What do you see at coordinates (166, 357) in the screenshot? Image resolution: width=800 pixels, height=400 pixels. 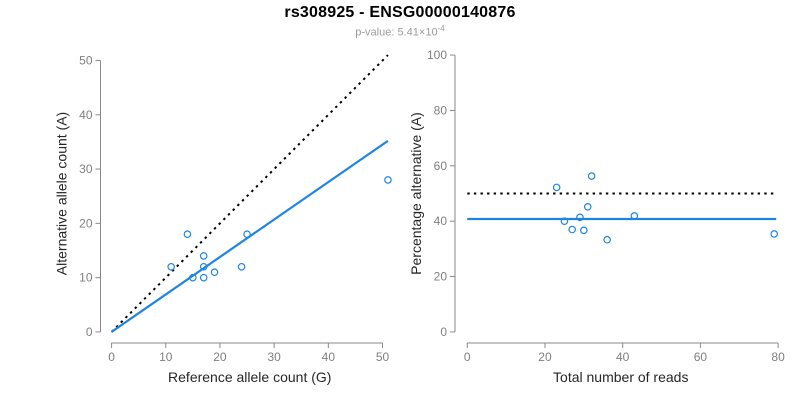 I see `x-tick-label: 10` at bounding box center [166, 357].